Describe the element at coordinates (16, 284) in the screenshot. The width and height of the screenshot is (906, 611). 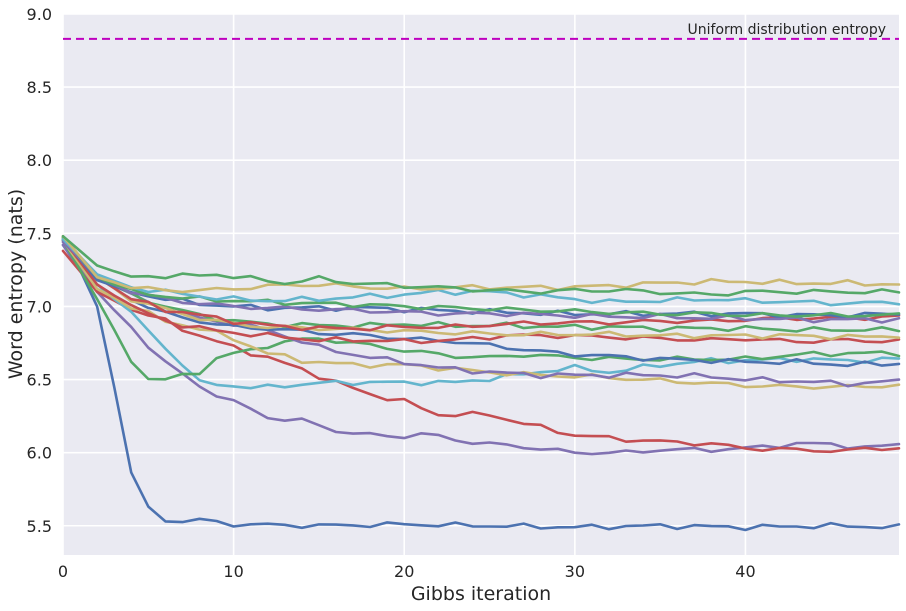
I see `y-axis-label: Word entropy (nats)` at that location.